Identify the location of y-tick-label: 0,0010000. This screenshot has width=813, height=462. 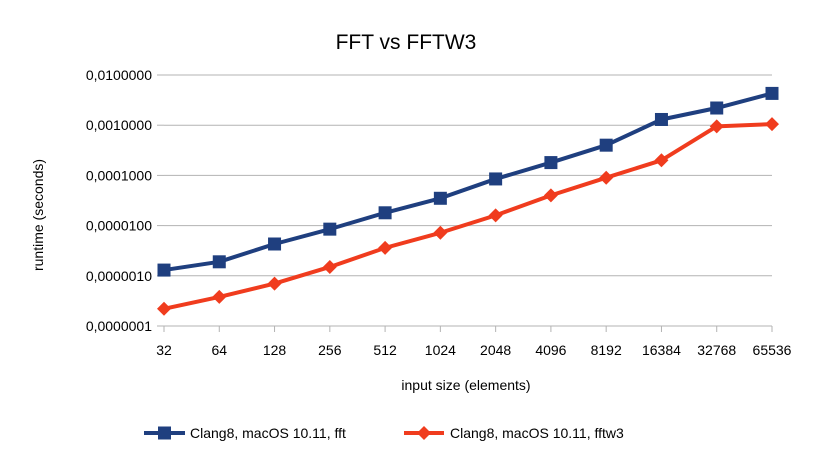
(119, 125).